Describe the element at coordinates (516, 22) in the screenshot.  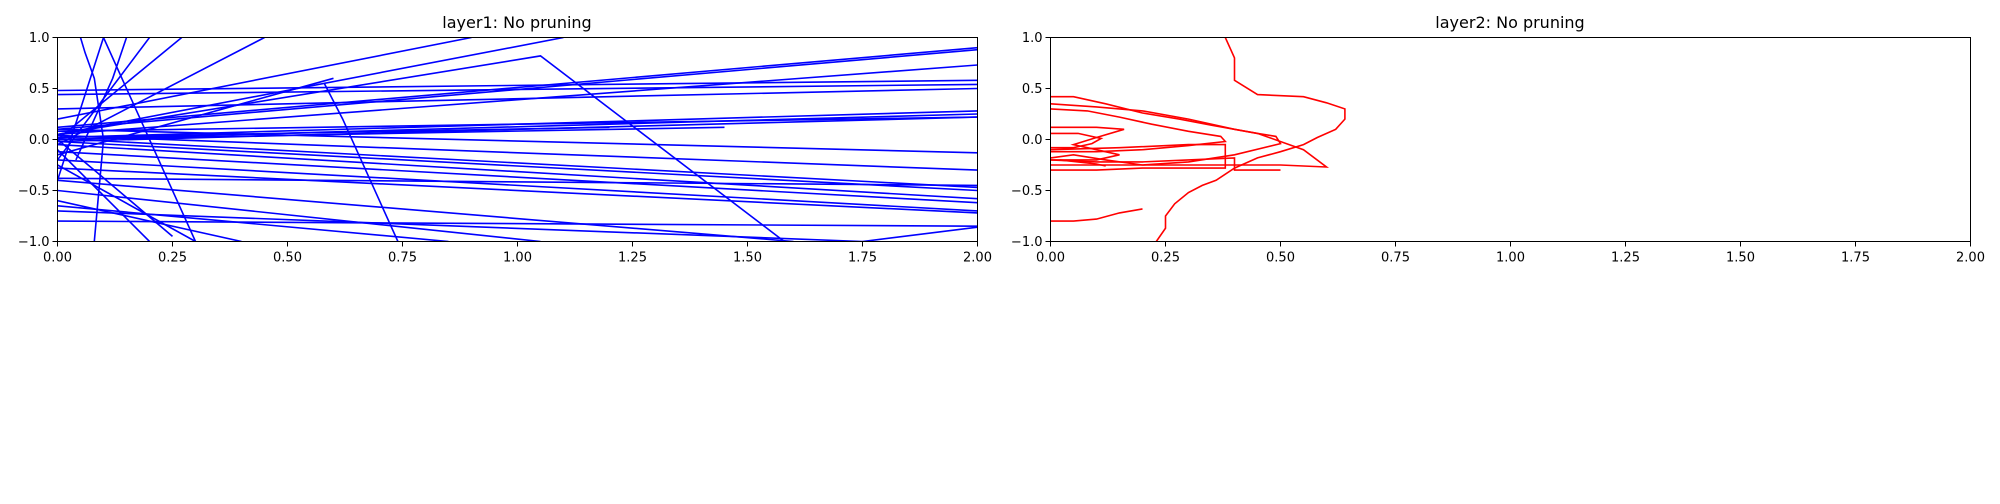
I see `chart-title: layer1: No pruning` at that location.